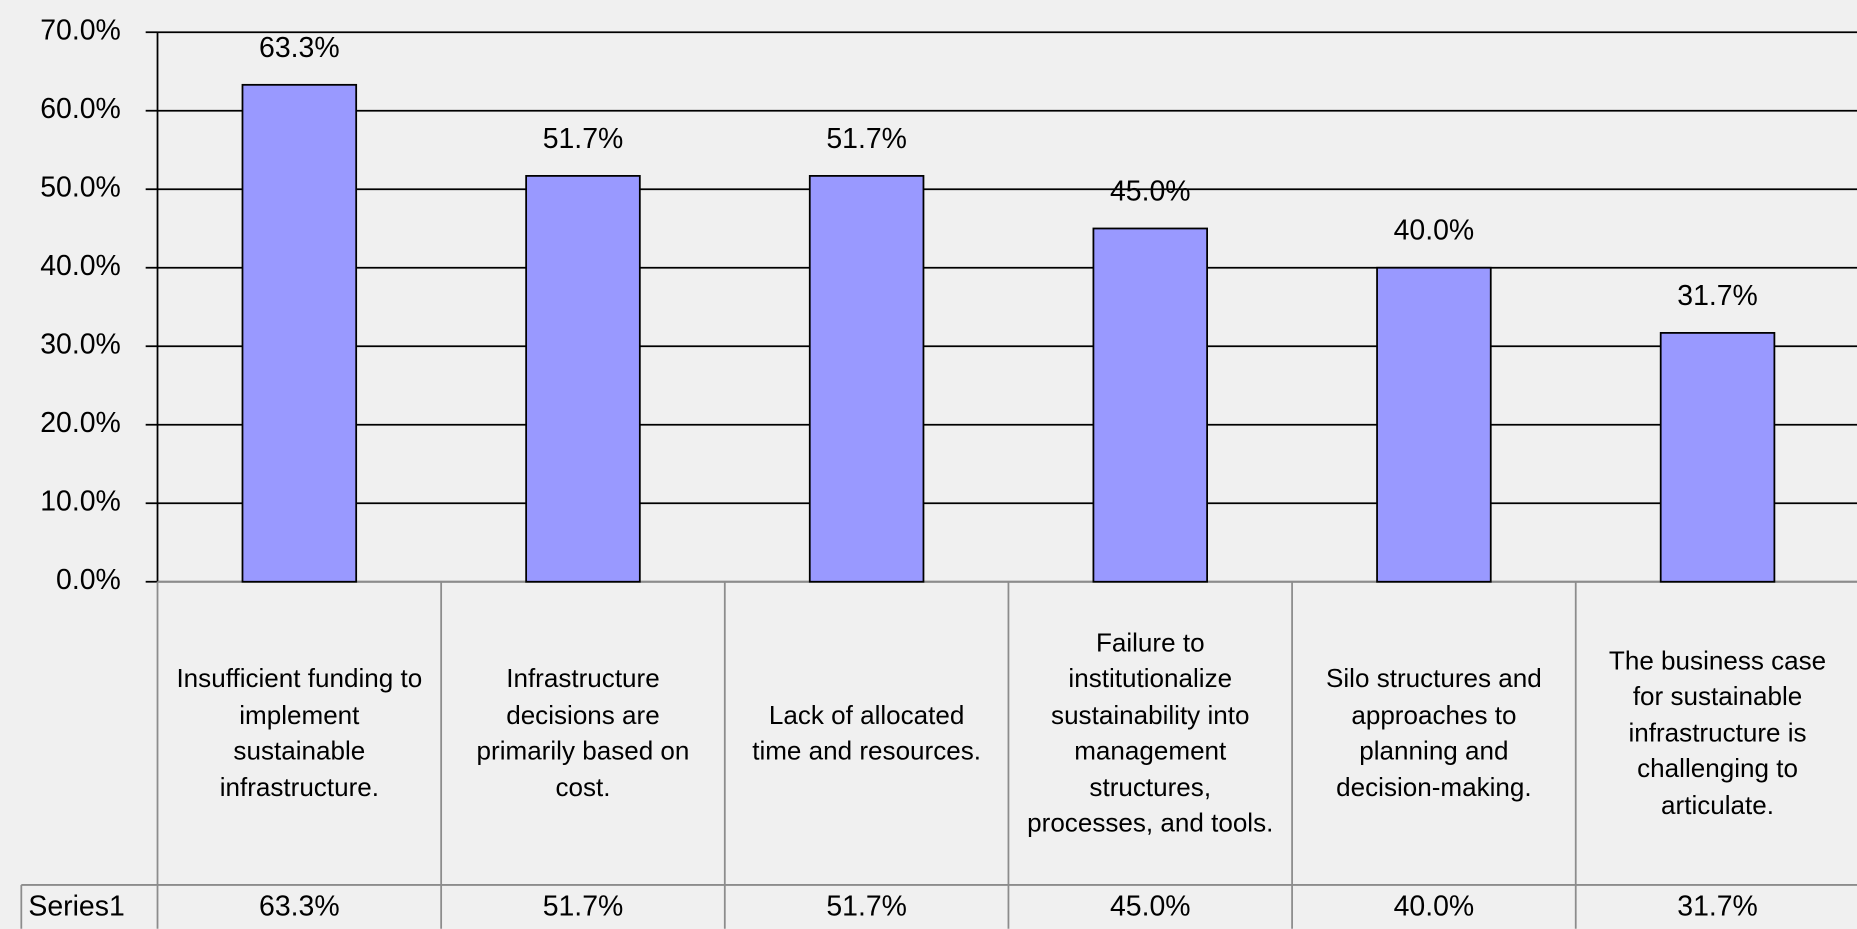  I want to click on table-value: 63.3%, so click(299, 907).